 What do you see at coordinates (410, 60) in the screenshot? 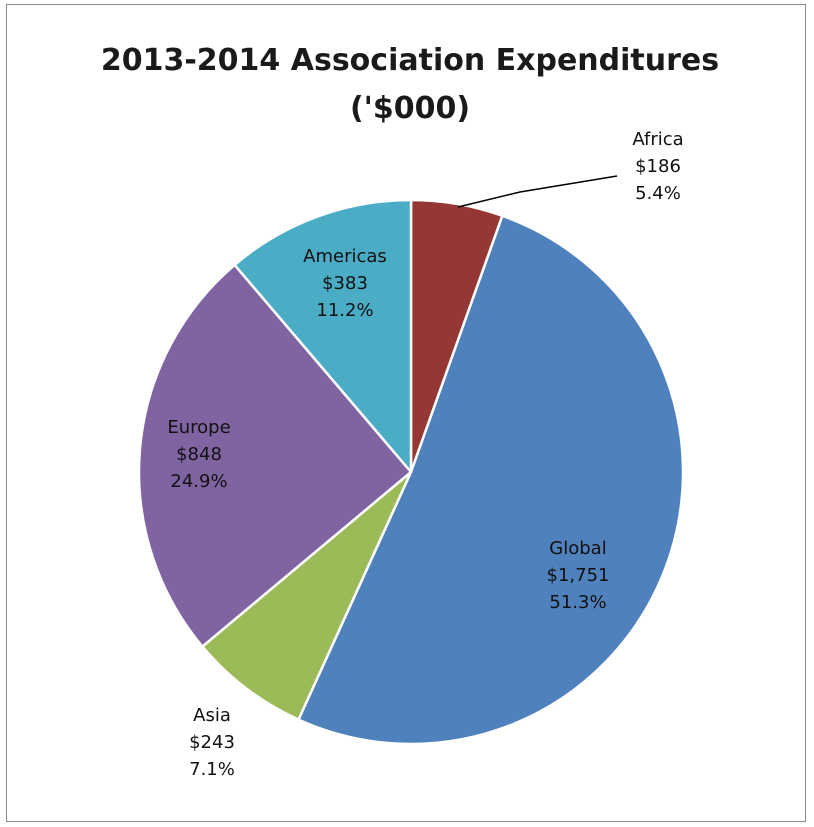
I see `chart-title: 2013-2014 Association Expenditures` at bounding box center [410, 60].